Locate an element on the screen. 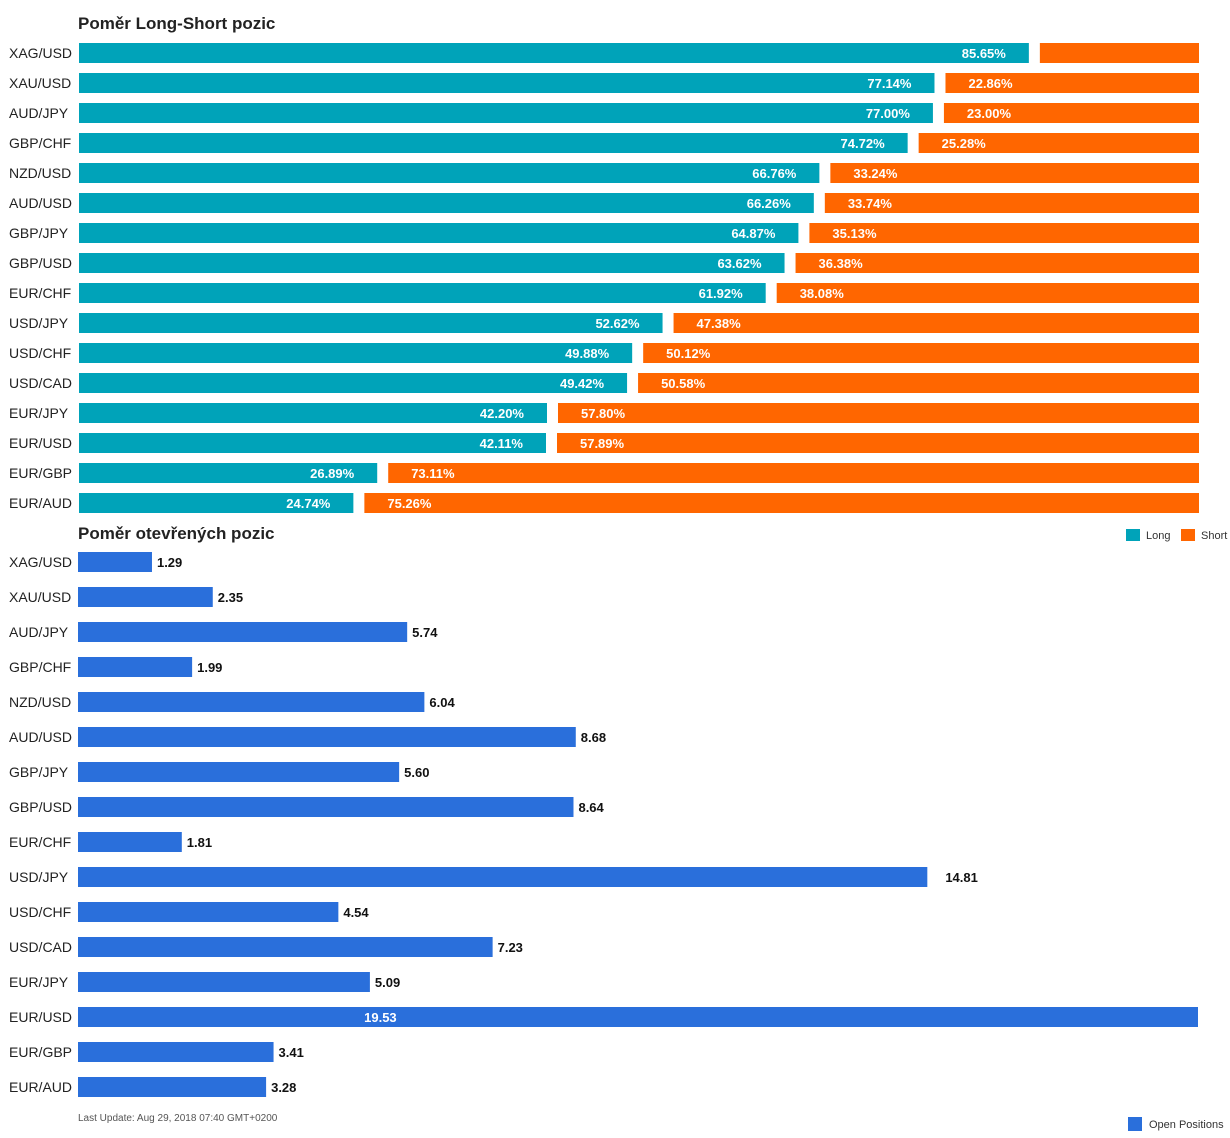 This screenshot has height=1138, width=1230. chart2-value-label-aud-jpy: 5.74 is located at coordinates (425, 632).